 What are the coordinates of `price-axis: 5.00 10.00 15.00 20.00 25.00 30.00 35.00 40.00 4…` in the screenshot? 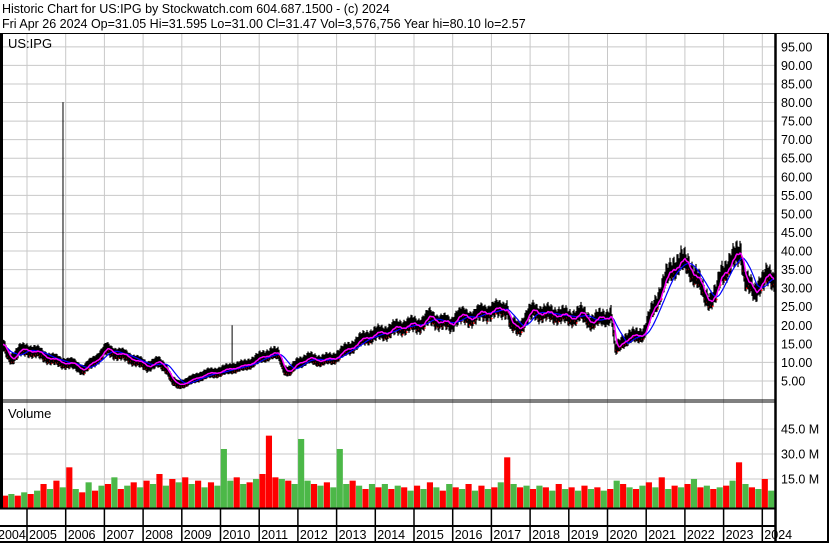 It's located at (796, 214).